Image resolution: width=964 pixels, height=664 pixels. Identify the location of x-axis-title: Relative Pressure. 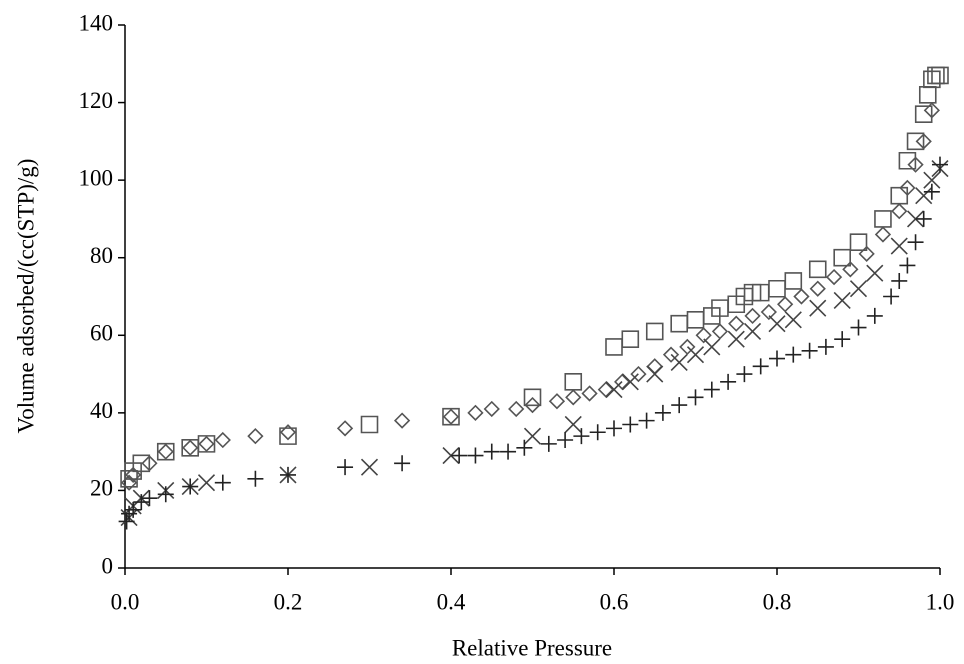
(532, 647).